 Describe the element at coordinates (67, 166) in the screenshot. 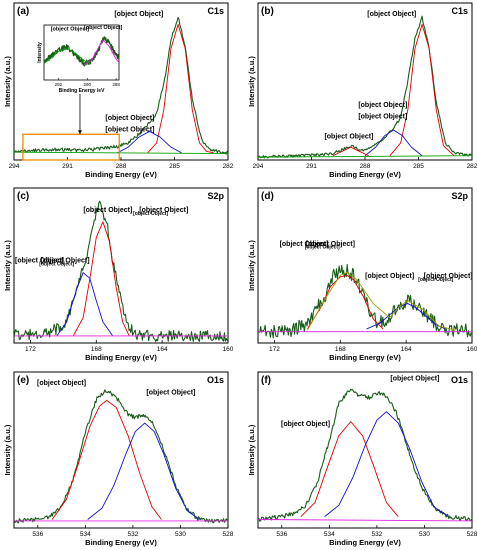

I see `x-tick-label: 291` at that location.